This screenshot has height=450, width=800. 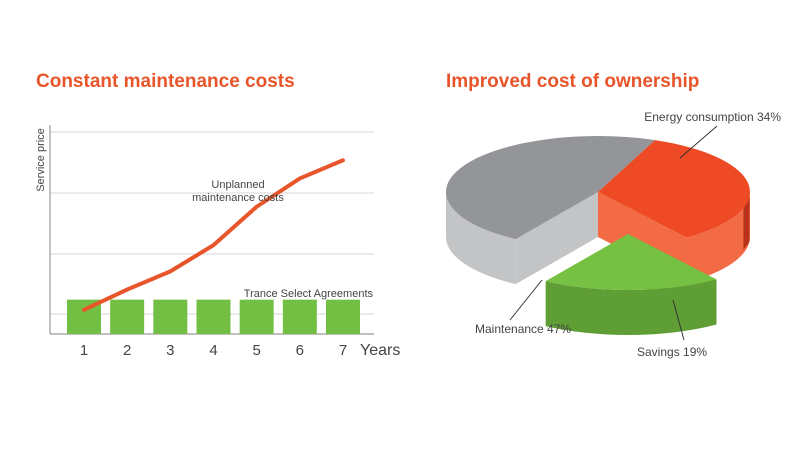 What do you see at coordinates (526, 300) in the screenshot?
I see `leader-maintenance` at bounding box center [526, 300].